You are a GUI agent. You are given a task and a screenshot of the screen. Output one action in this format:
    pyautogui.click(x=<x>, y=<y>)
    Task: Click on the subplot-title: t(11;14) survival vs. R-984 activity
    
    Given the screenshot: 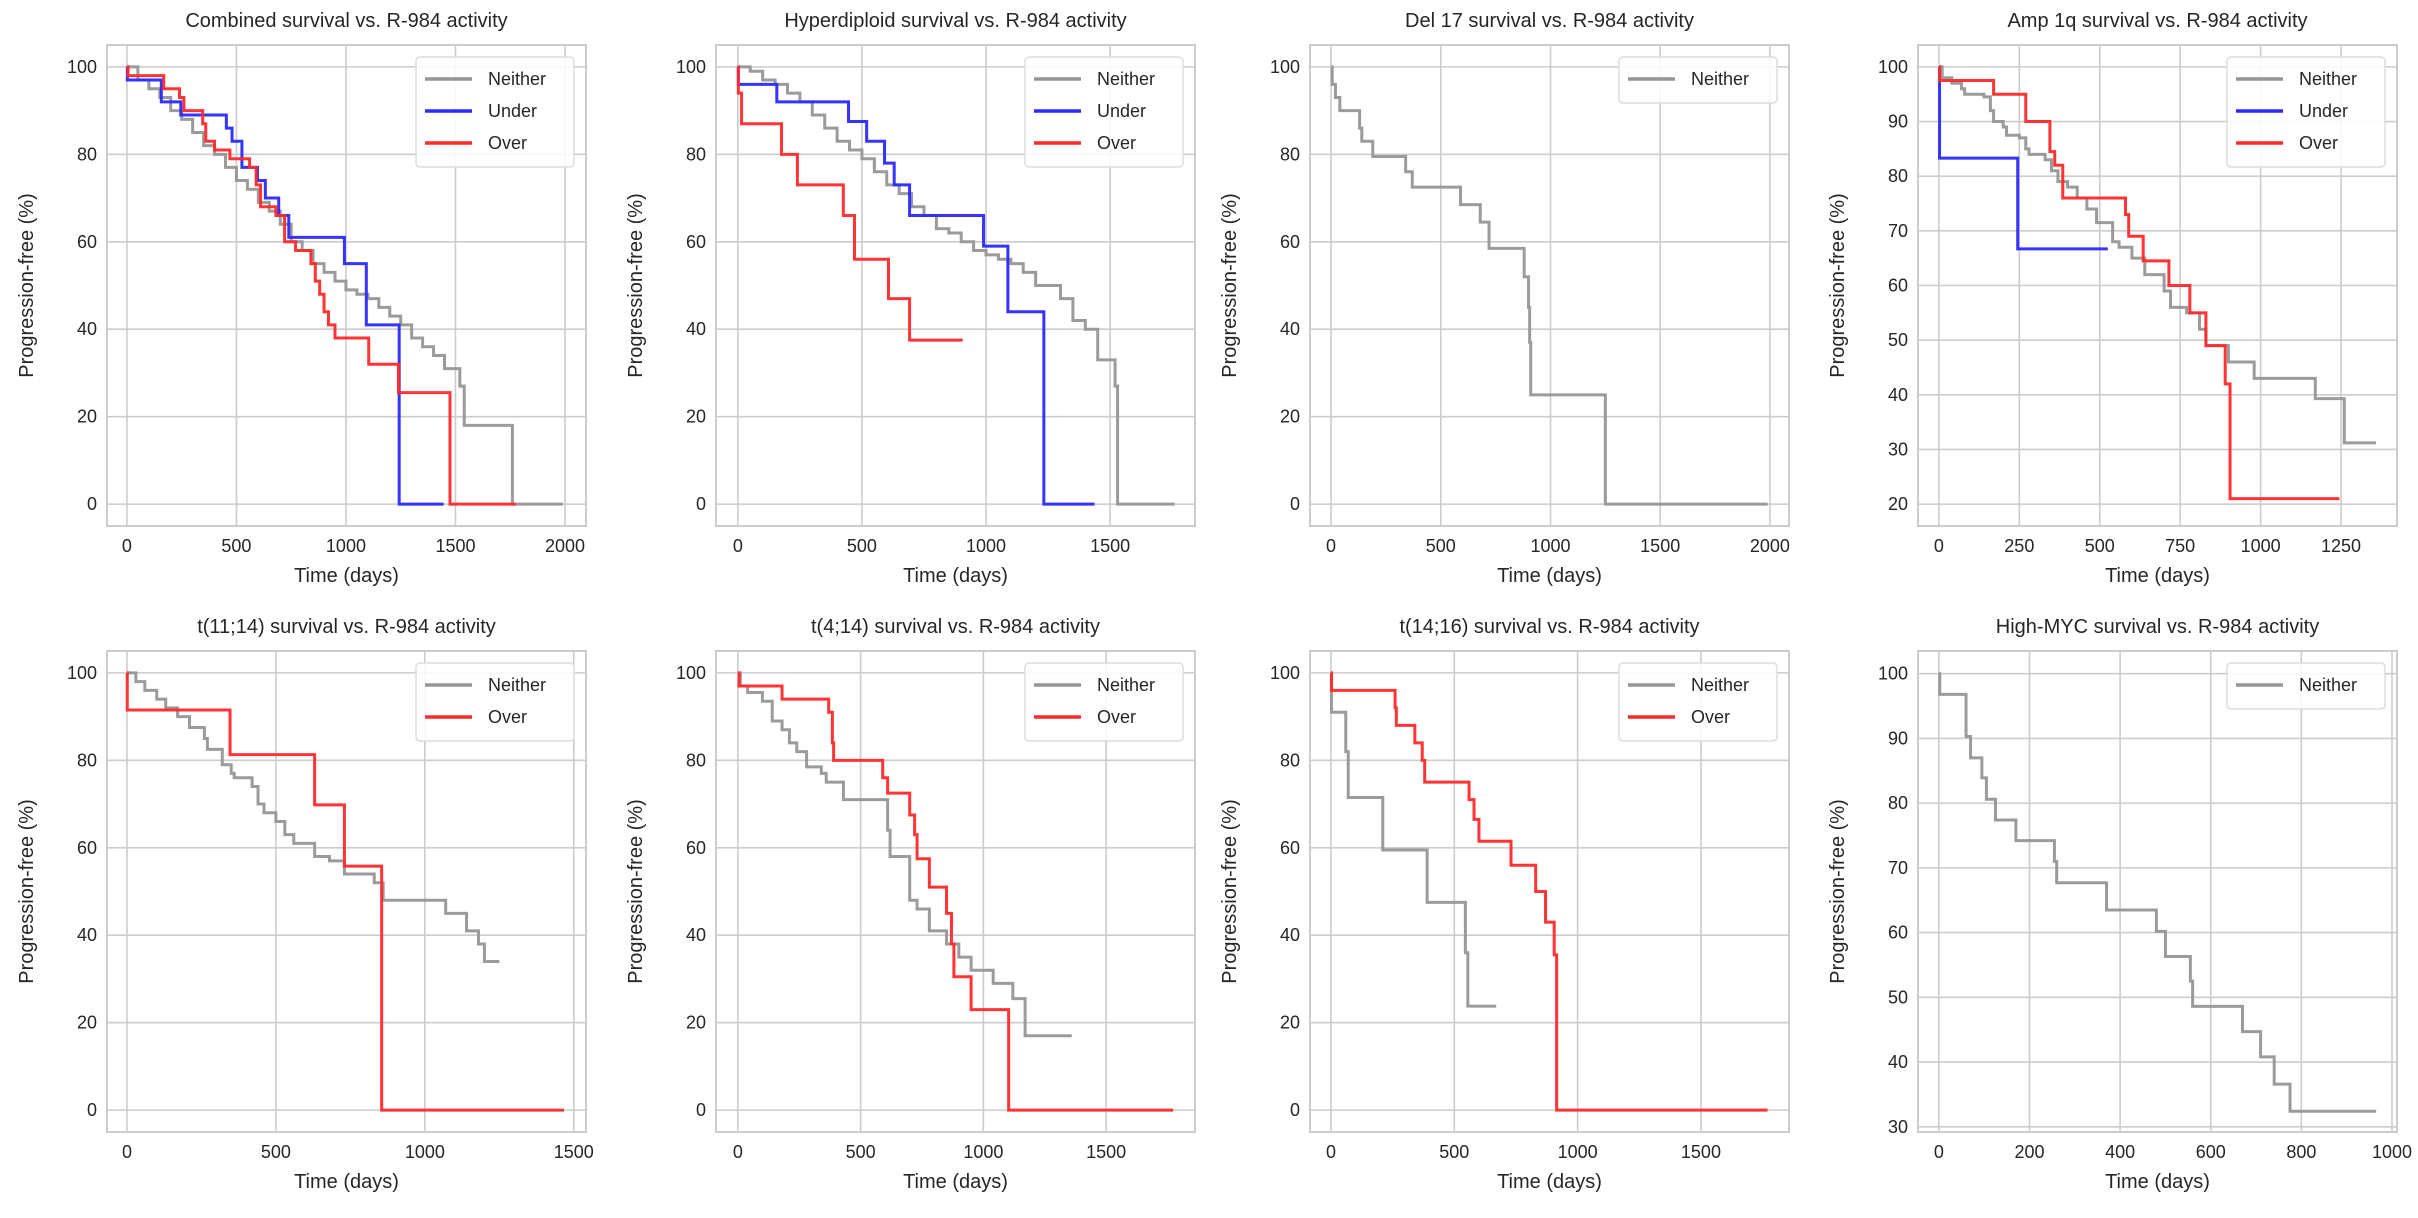 What is the action you would take?
    pyautogui.click(x=346, y=627)
    